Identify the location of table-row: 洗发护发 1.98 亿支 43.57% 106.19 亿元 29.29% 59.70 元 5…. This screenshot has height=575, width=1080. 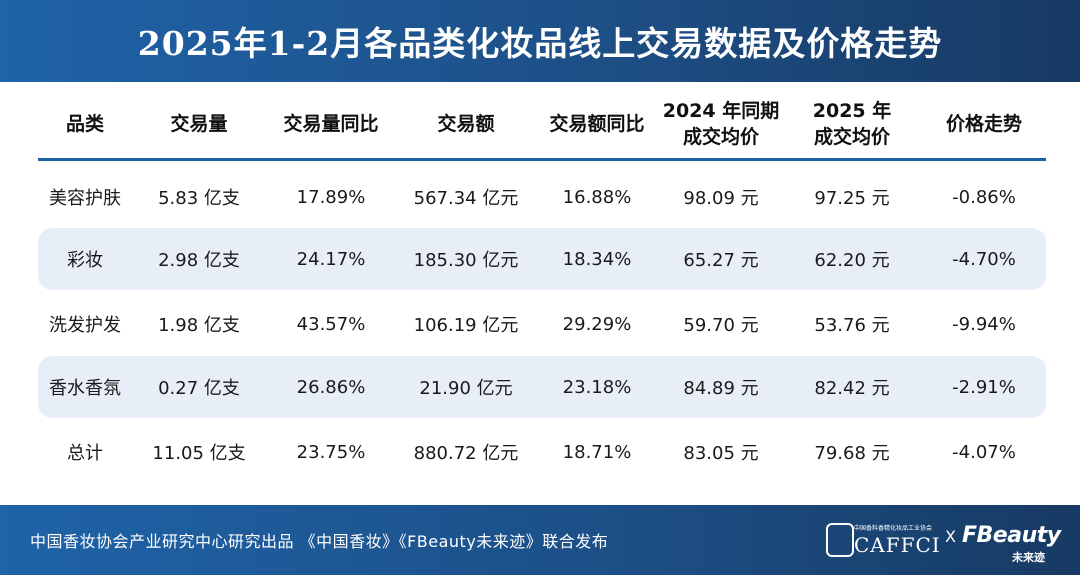
(542, 324).